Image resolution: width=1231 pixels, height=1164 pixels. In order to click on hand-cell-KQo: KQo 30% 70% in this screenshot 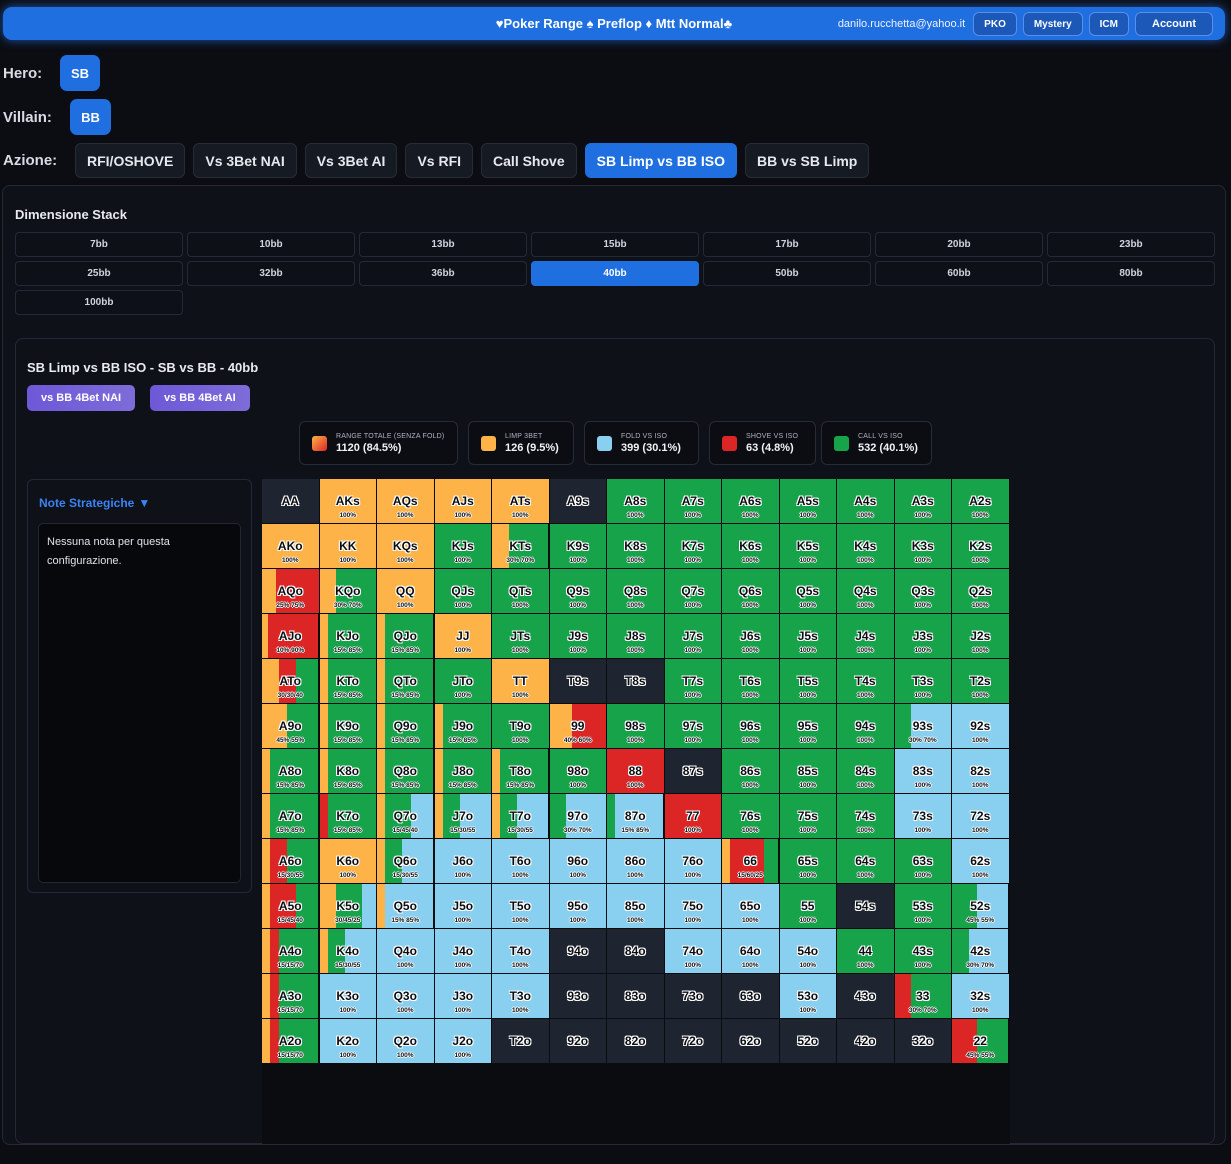, I will do `click(348, 591)`.